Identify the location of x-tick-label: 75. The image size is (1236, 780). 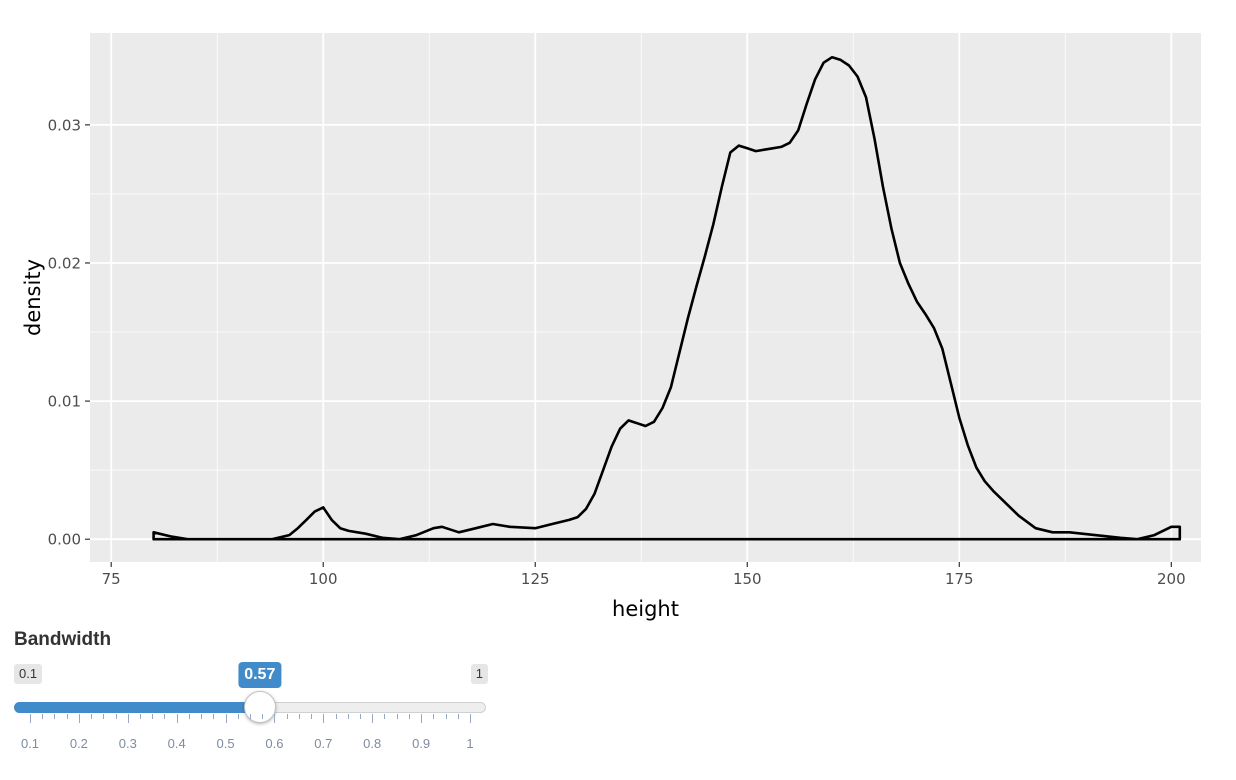
(111, 579).